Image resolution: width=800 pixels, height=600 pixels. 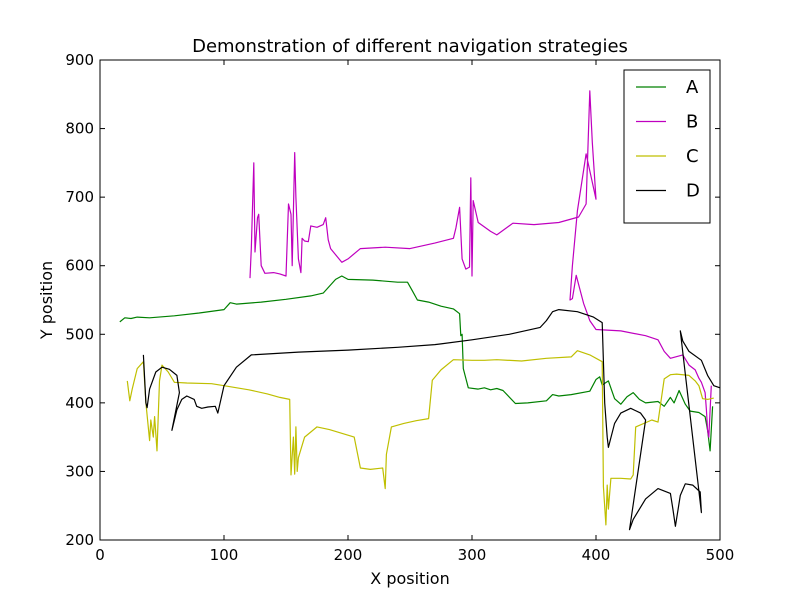 I want to click on x-tick-label: 500, so click(x=720, y=555).